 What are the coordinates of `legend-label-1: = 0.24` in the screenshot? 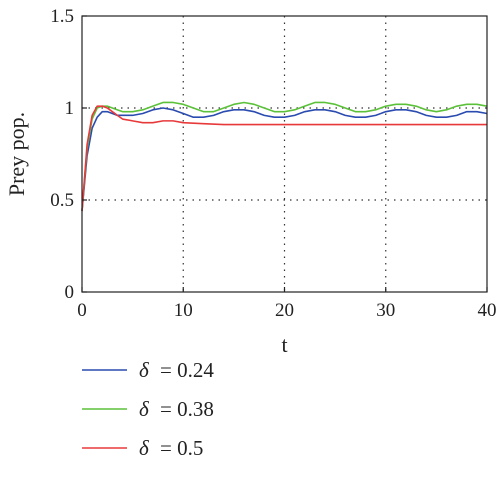 It's located at (187, 370).